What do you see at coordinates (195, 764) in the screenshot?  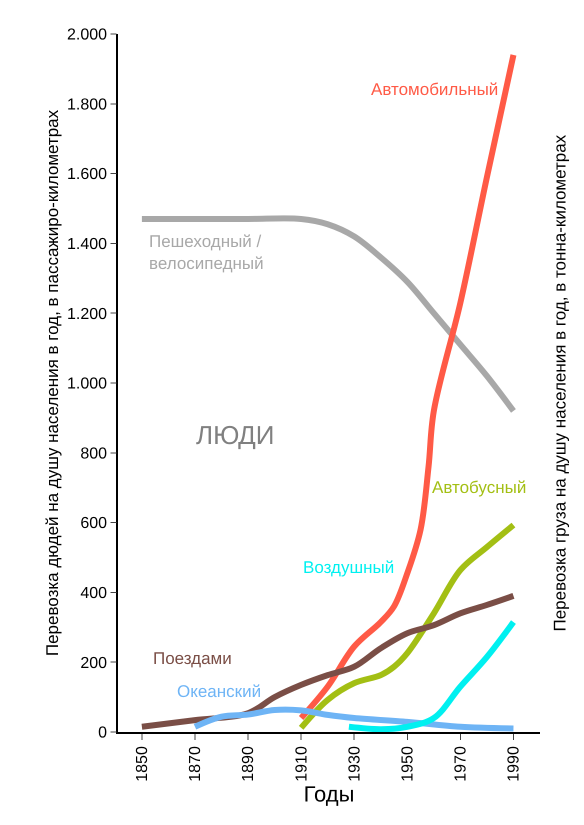 I see `x-tick-label: 1870` at bounding box center [195, 764].